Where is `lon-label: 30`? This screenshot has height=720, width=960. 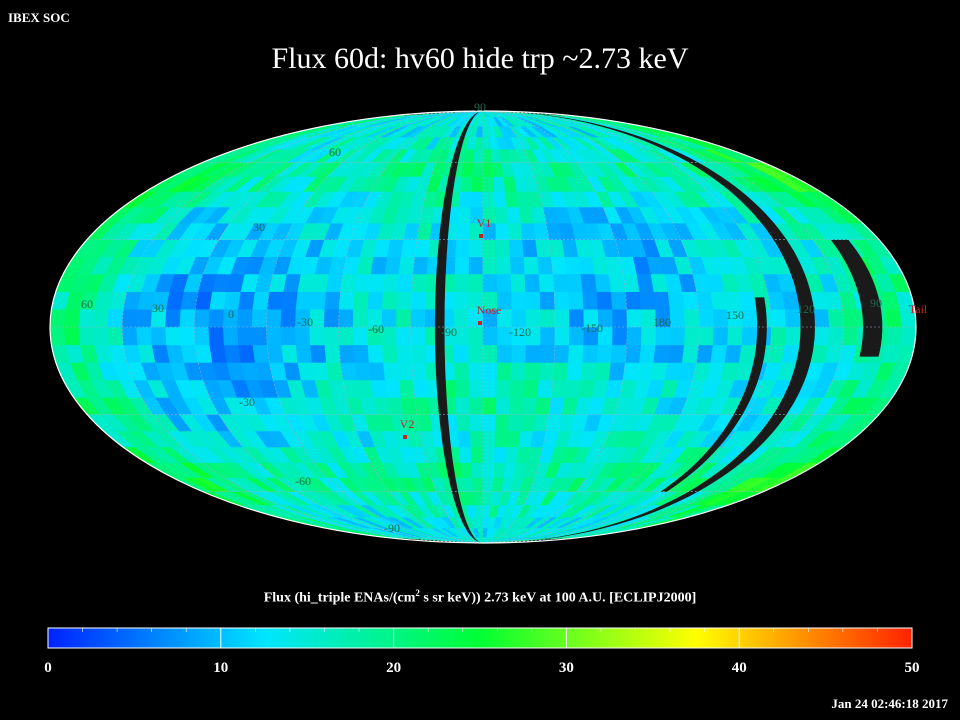
lon-label: 30 is located at coordinates (158, 308).